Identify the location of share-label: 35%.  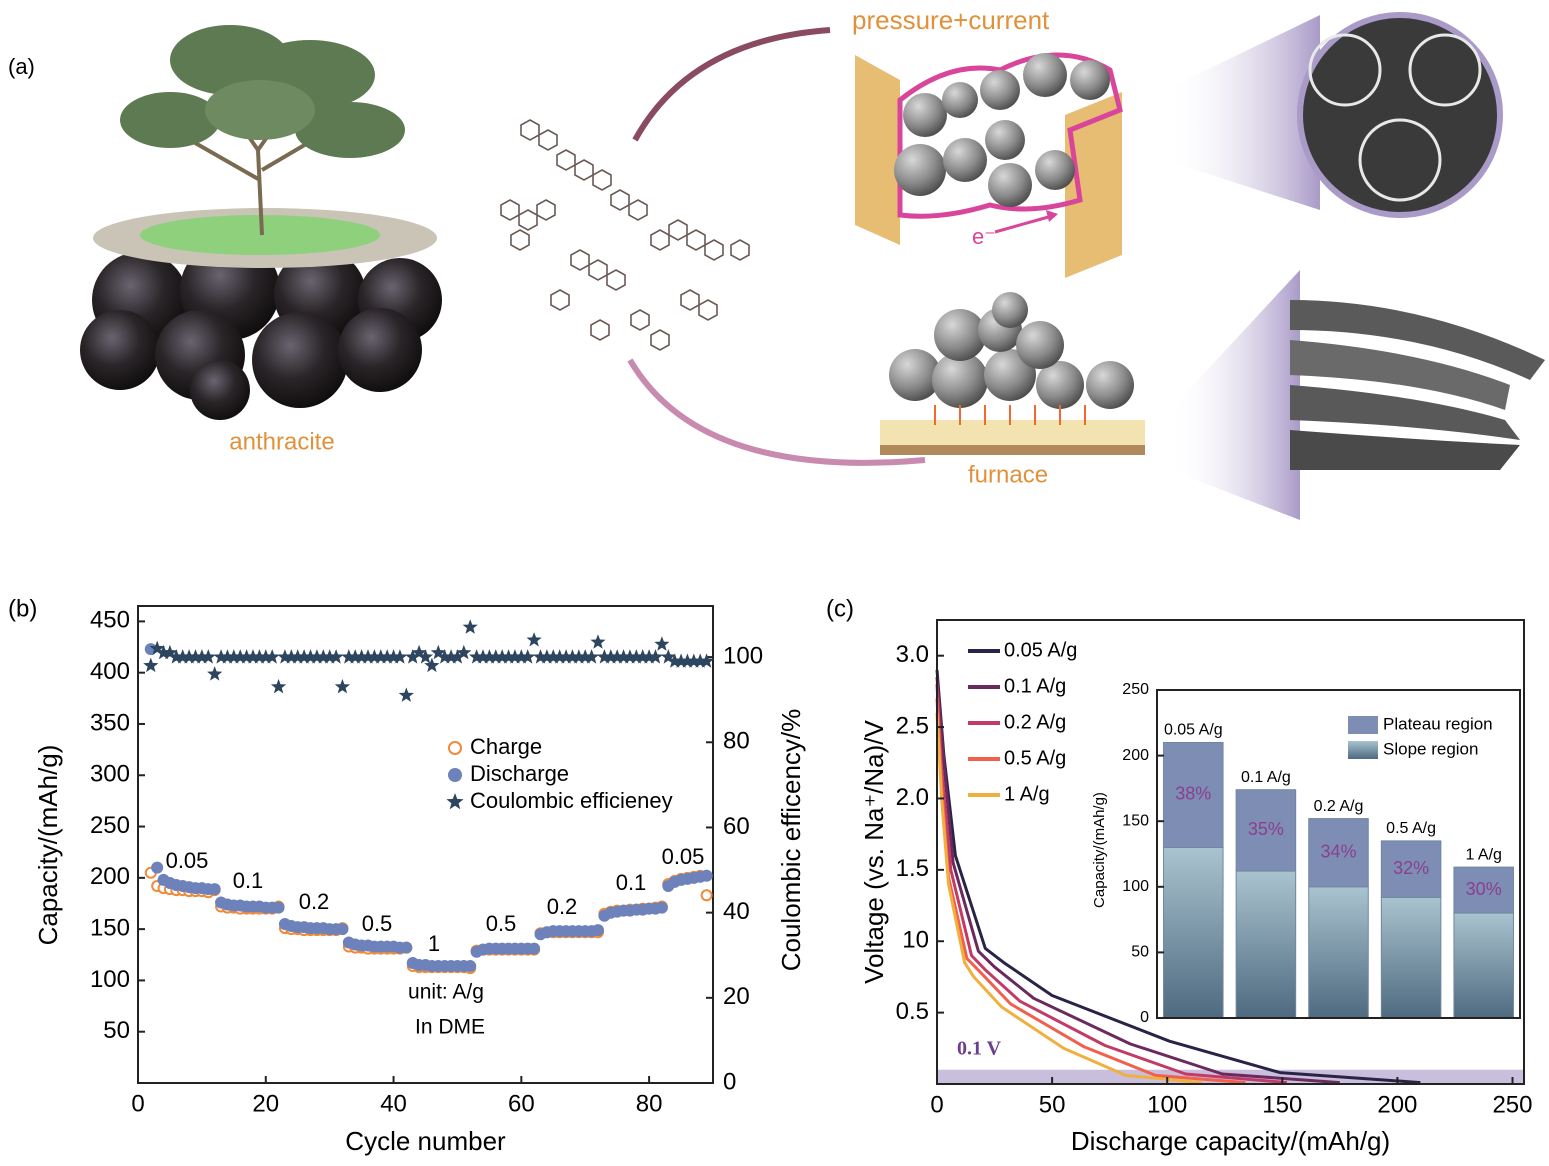
(1266, 829).